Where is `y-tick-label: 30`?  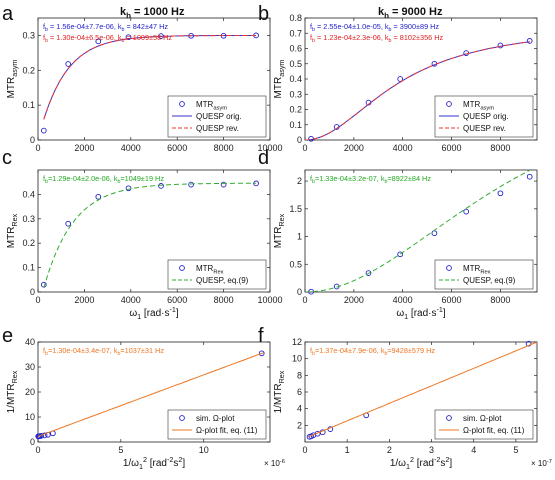 y-tick-label: 30 is located at coordinates (30, 367).